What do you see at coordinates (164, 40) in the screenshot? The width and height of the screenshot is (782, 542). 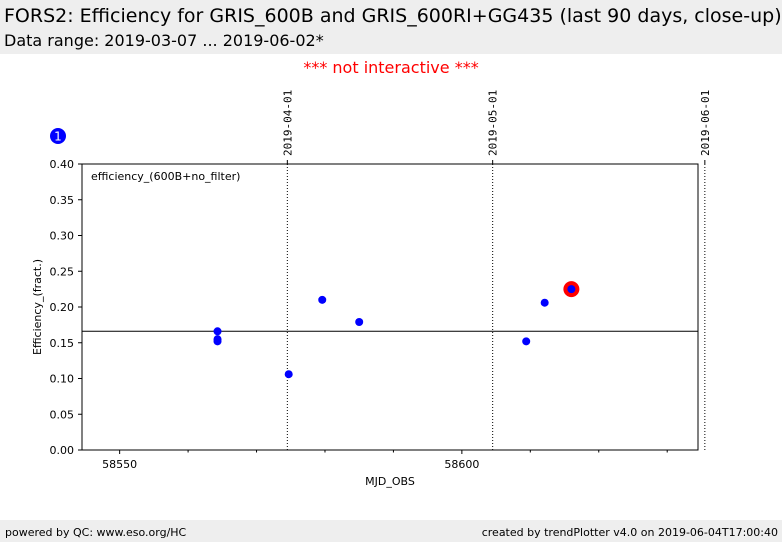 I see `data-range-subtitle: Data range: 2019-03-07 ... 2019-06-02*` at bounding box center [164, 40].